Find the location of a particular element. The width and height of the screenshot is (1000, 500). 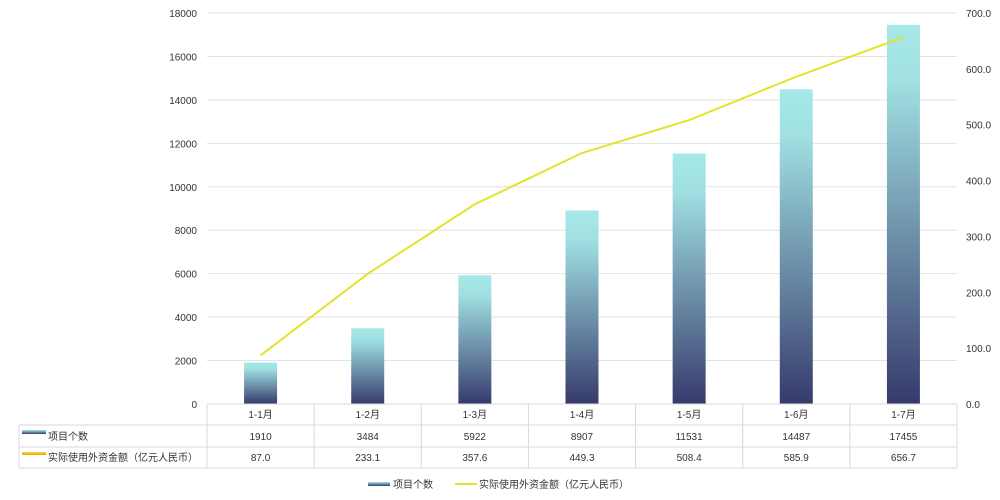

line-data-label: 87.0 is located at coordinates (261, 458).